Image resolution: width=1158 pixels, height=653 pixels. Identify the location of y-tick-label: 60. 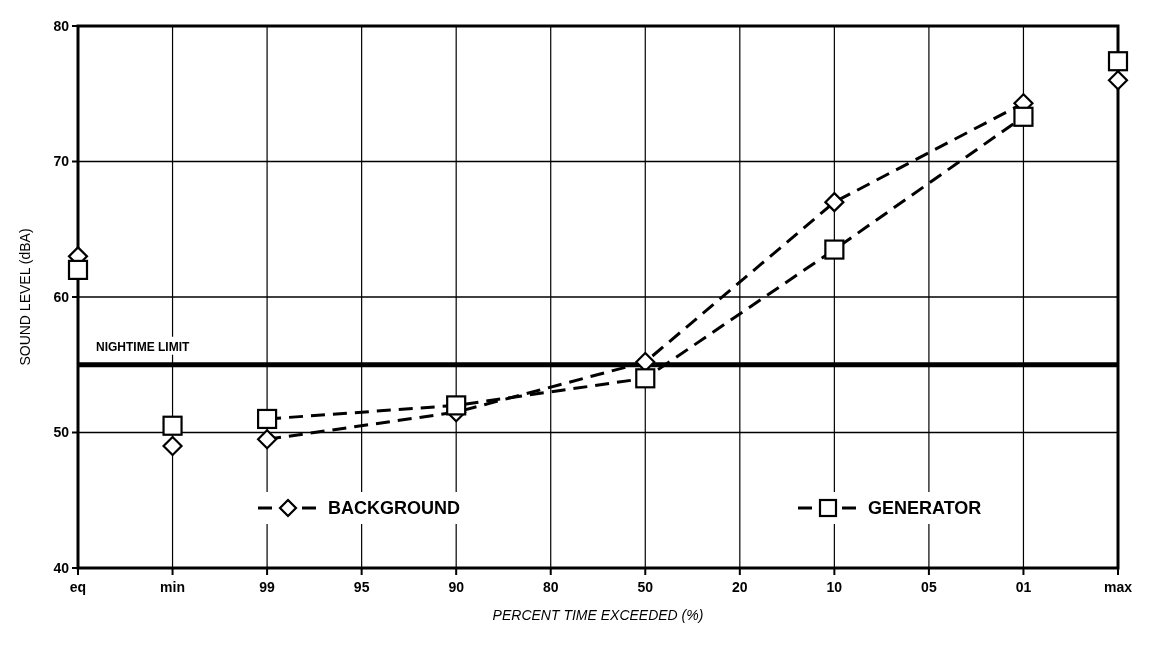
(61, 296).